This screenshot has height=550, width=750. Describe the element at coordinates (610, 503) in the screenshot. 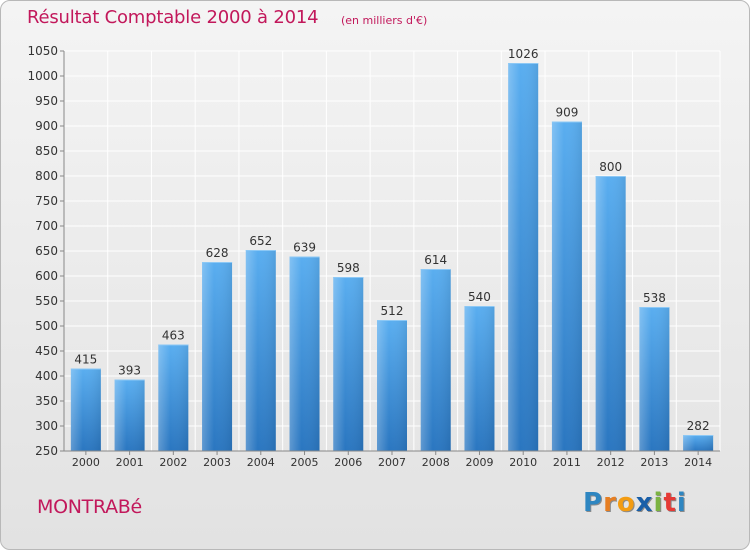

I see `logo-letter: r` at that location.